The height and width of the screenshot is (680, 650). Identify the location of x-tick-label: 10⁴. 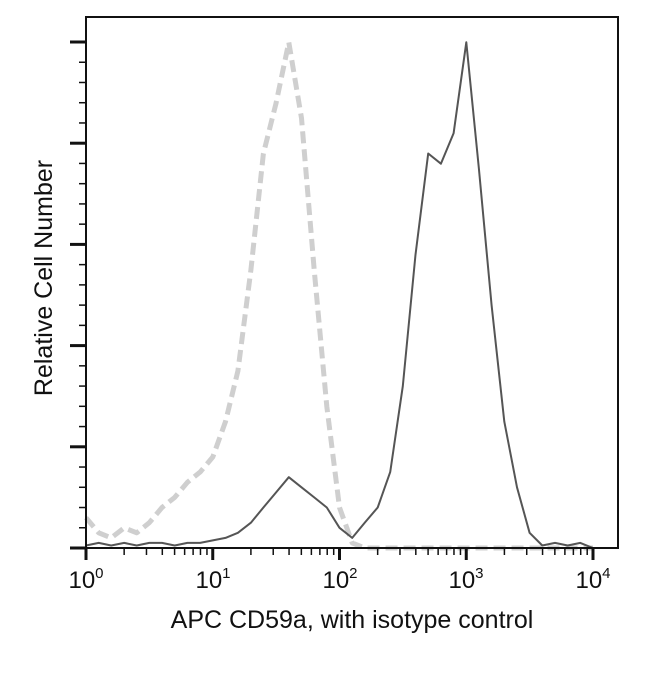
(592, 579).